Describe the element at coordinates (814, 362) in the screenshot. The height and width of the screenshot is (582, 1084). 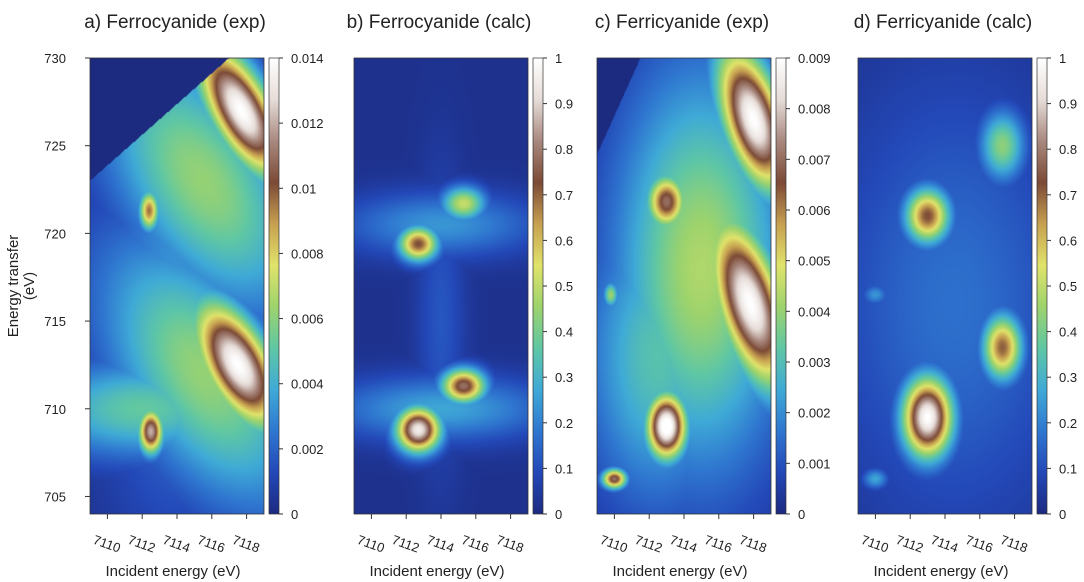
I see `colorbar-tick-label: 0.003` at that location.